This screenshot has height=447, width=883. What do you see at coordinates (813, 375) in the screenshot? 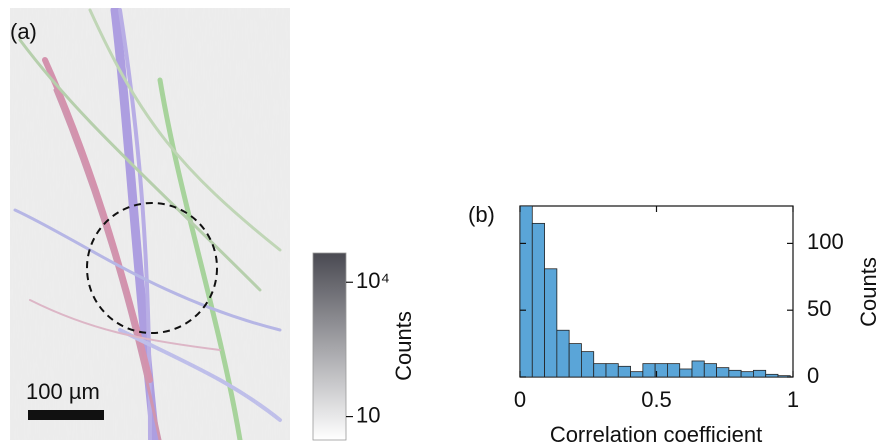
I see `y-tick-label: 0` at bounding box center [813, 375].